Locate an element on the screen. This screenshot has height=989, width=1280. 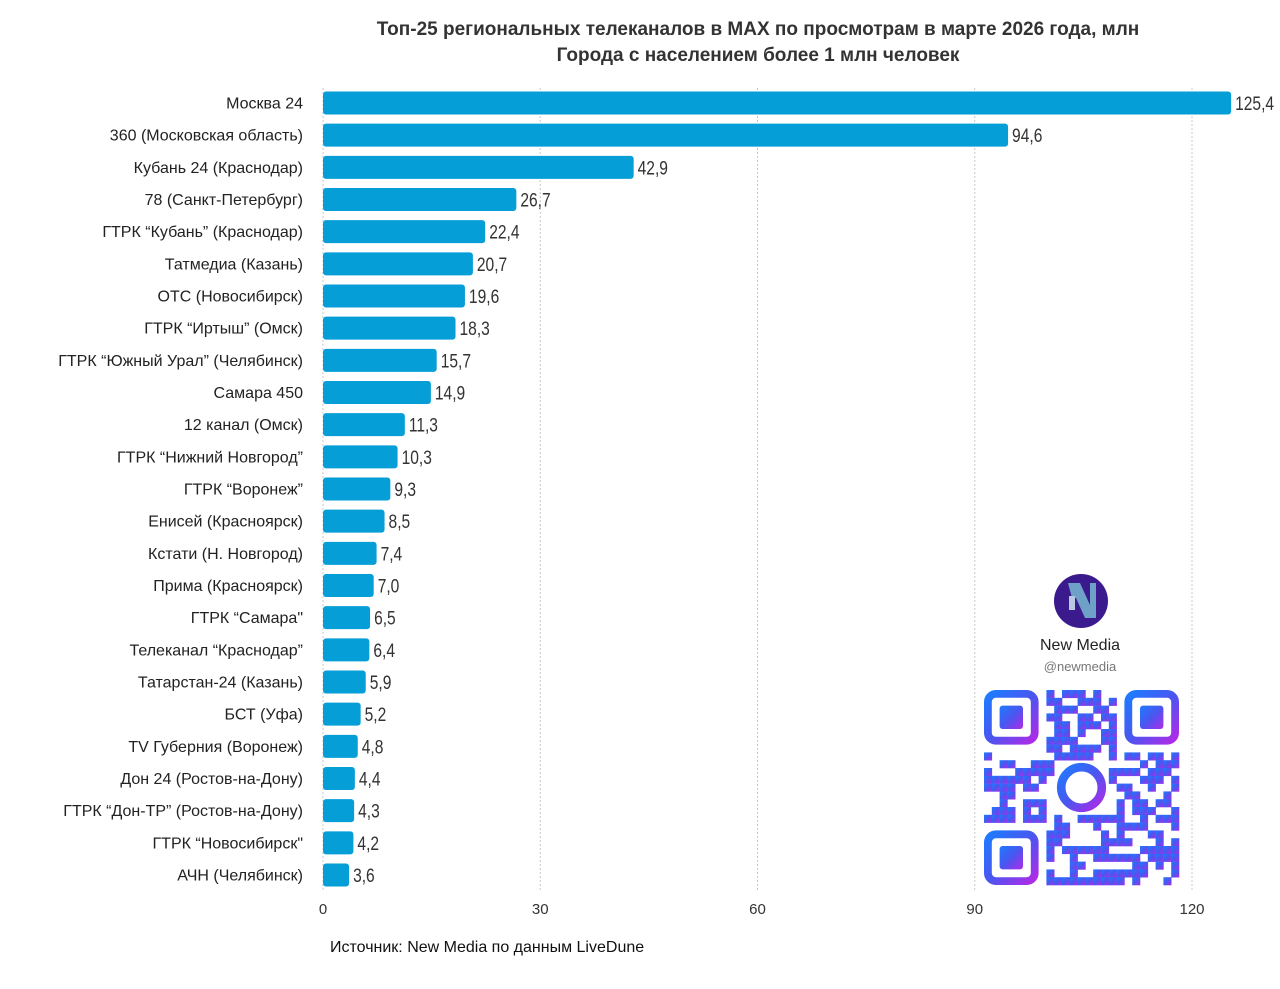
value-label: 11,3 is located at coordinates (423, 425).